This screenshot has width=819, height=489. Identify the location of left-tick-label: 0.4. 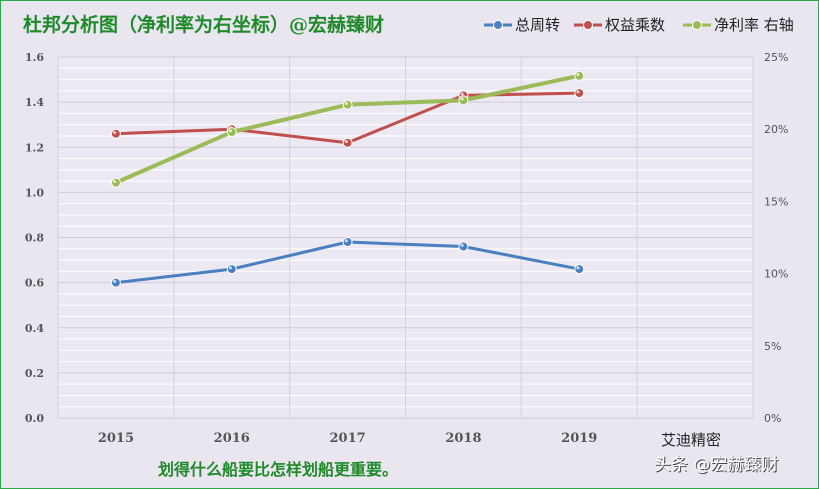
(34, 328).